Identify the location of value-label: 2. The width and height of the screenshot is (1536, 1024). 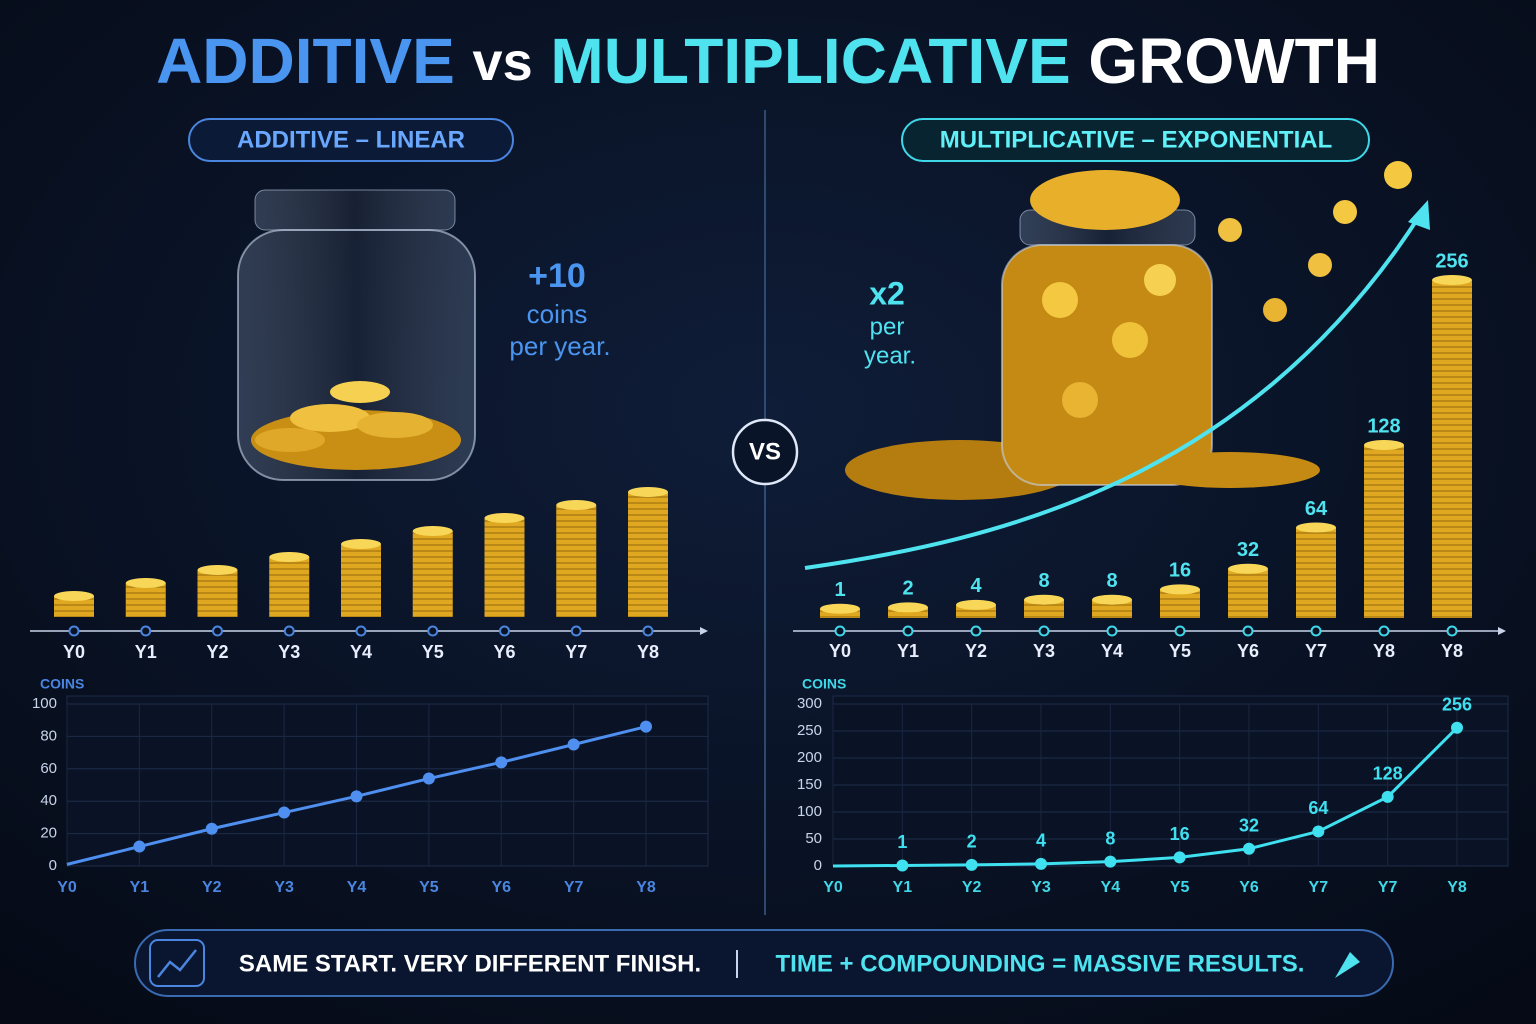
(972, 842).